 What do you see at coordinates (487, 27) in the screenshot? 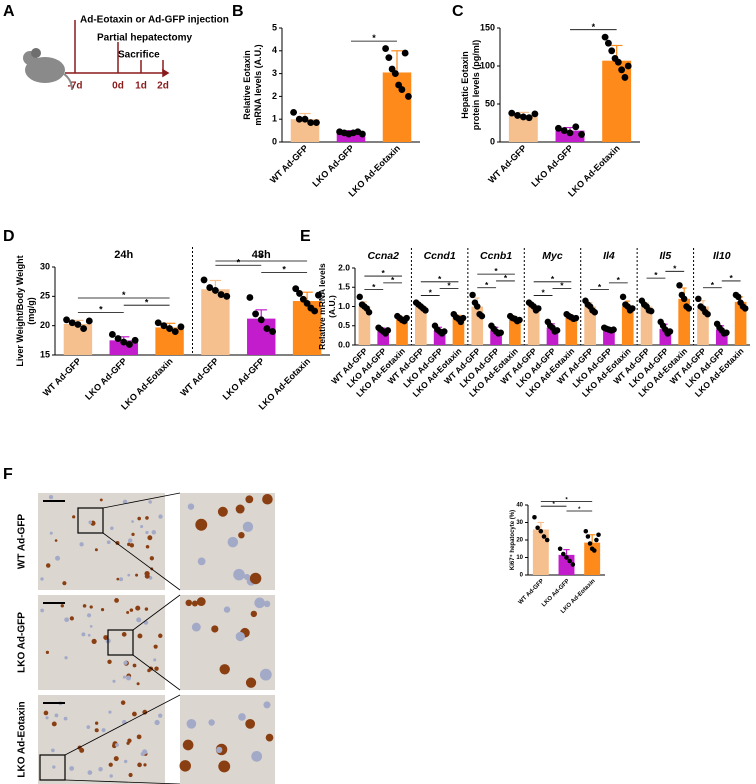
I see `y-tick-label: 150` at bounding box center [487, 27].